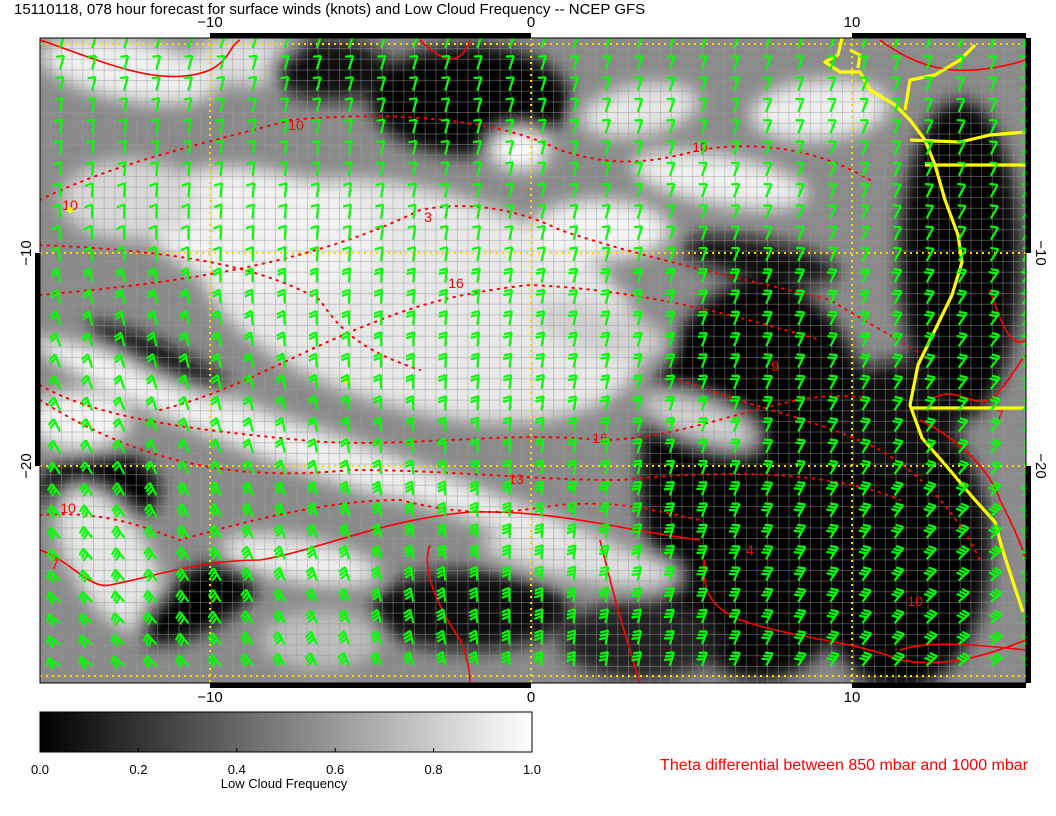 The image size is (1056, 816). I want to click on contour-label: 13, so click(516, 479).